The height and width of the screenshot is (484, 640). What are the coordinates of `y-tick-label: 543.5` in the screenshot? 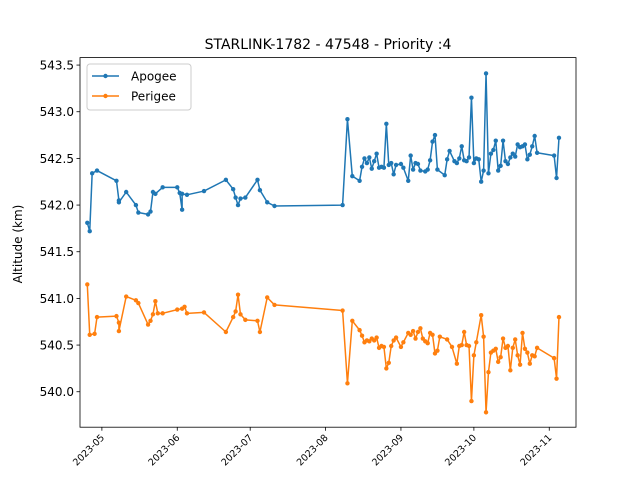 It's located at (57, 66).